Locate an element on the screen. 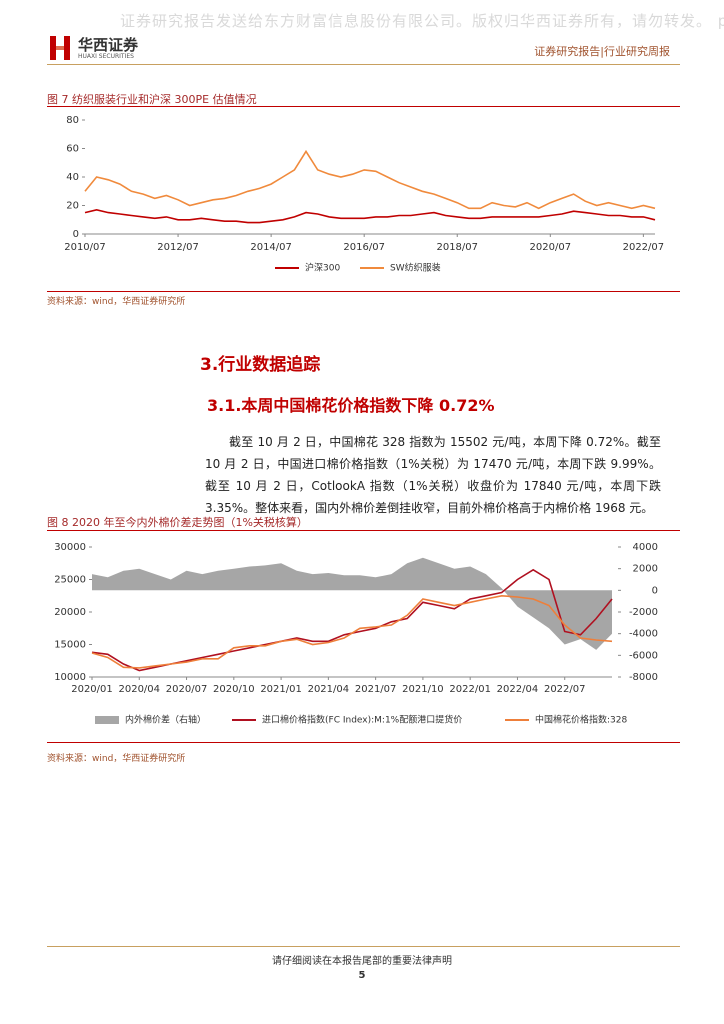 Image resolution: width=724 pixels, height=1024 pixels. header-right: 证券研究报告|行业研究周报 is located at coordinates (602, 51).